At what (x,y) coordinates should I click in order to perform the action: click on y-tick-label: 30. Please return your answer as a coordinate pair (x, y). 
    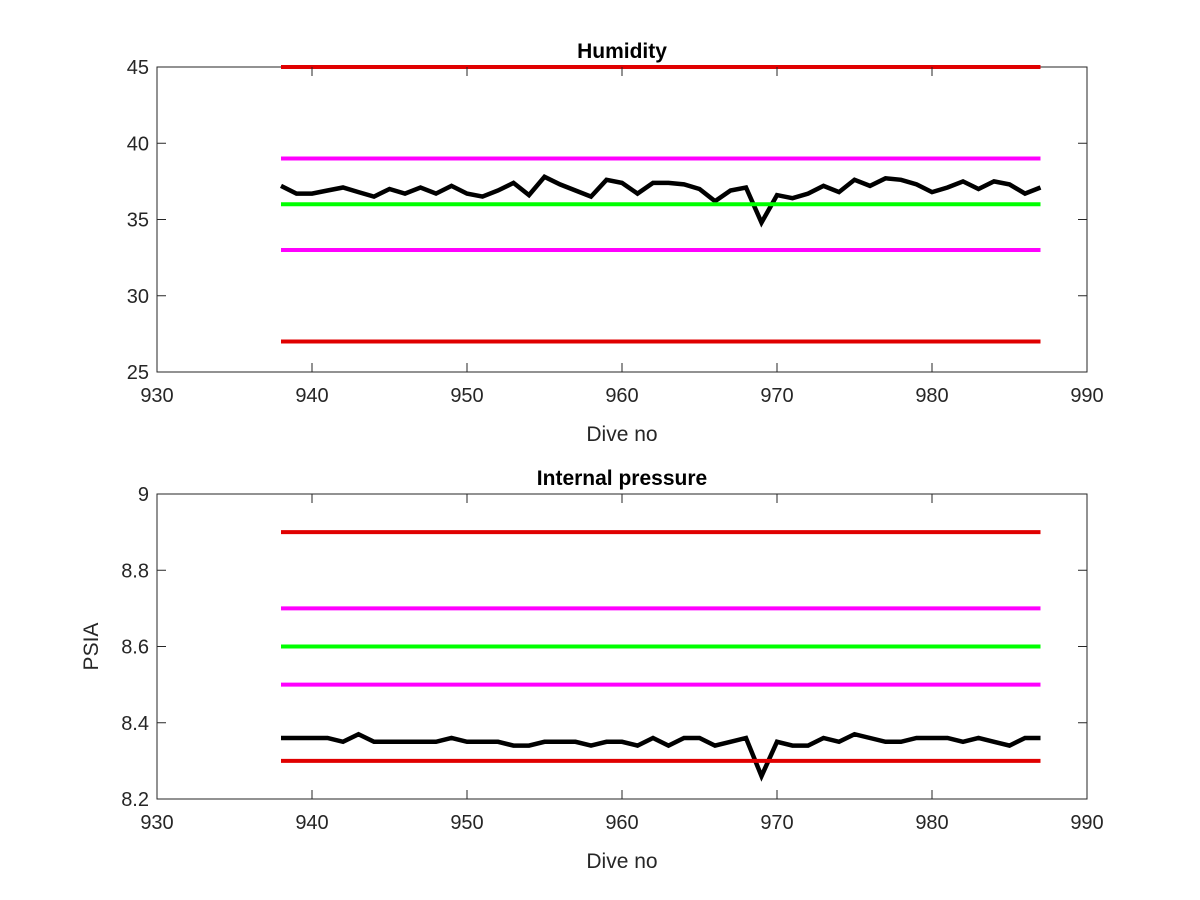
    Looking at the image, I should click on (138, 297).